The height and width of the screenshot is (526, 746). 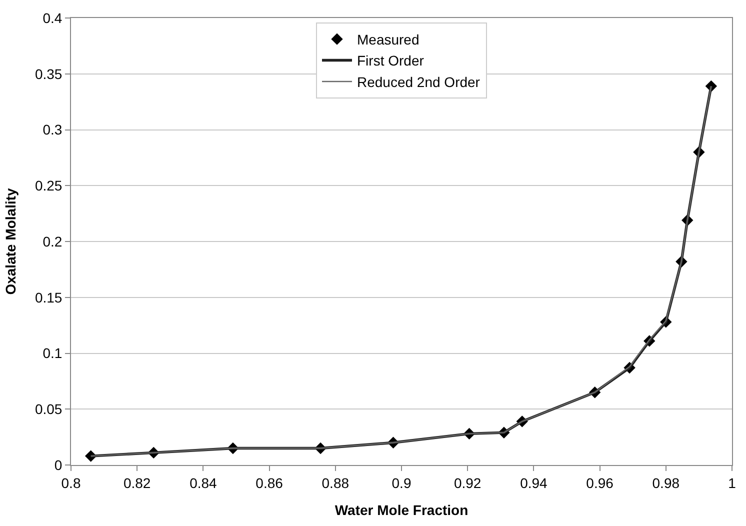 What do you see at coordinates (58, 464) in the screenshot?
I see `y-tick-label: 0` at bounding box center [58, 464].